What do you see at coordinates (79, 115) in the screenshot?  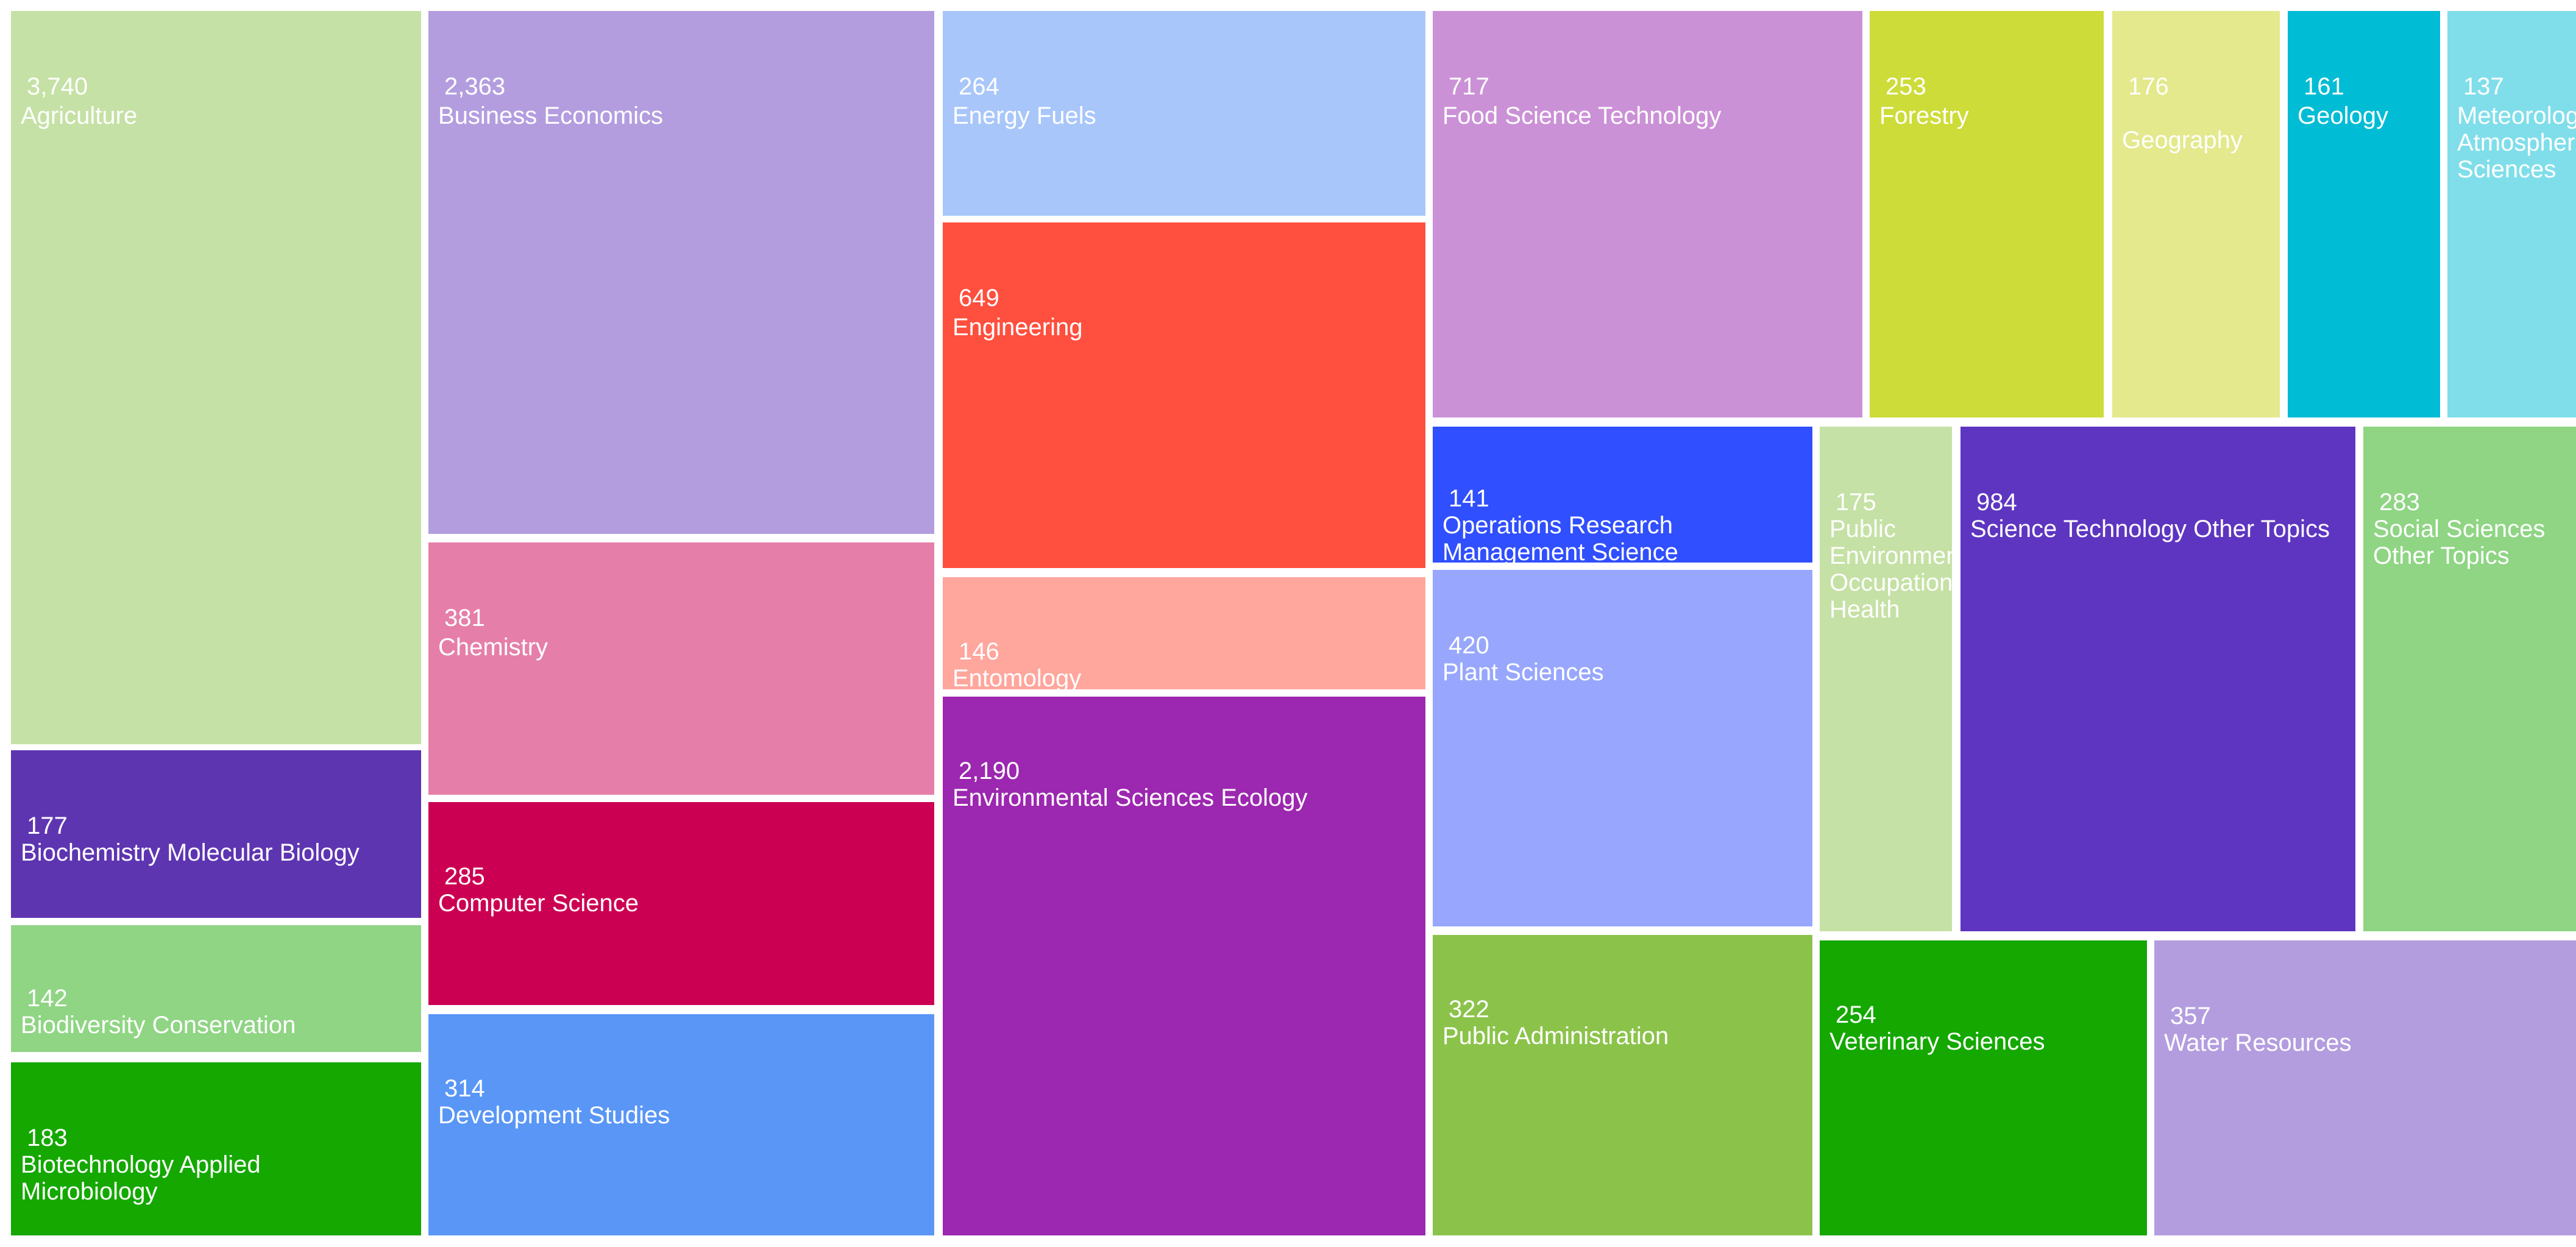 I see `treemap-cell-label: Agriculture` at bounding box center [79, 115].